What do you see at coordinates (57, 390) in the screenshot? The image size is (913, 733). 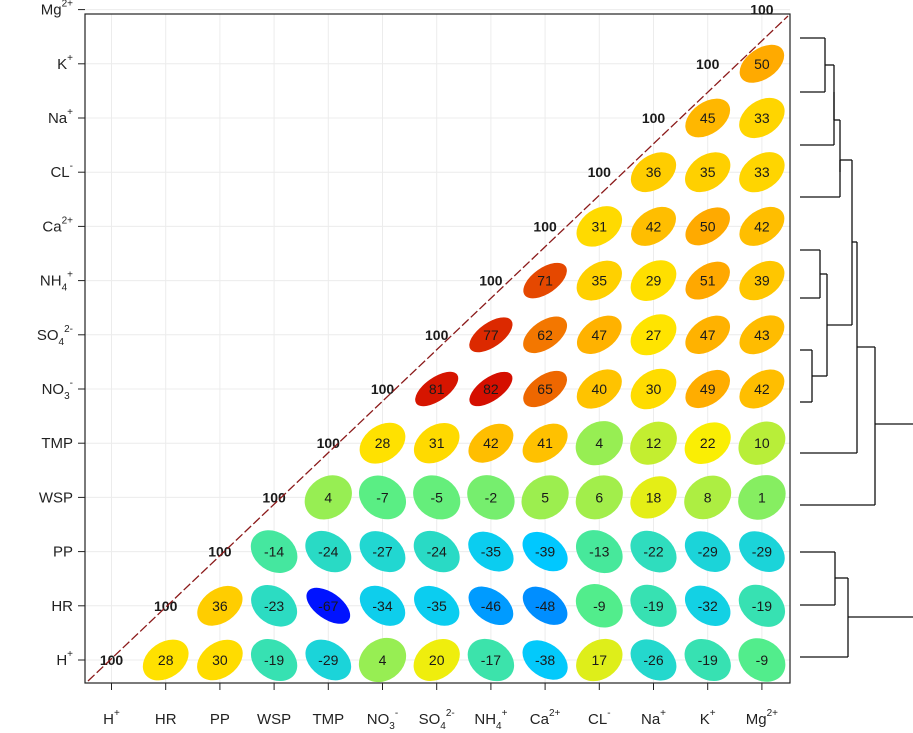 I see `y-tick-label-5: NO3-` at bounding box center [57, 390].